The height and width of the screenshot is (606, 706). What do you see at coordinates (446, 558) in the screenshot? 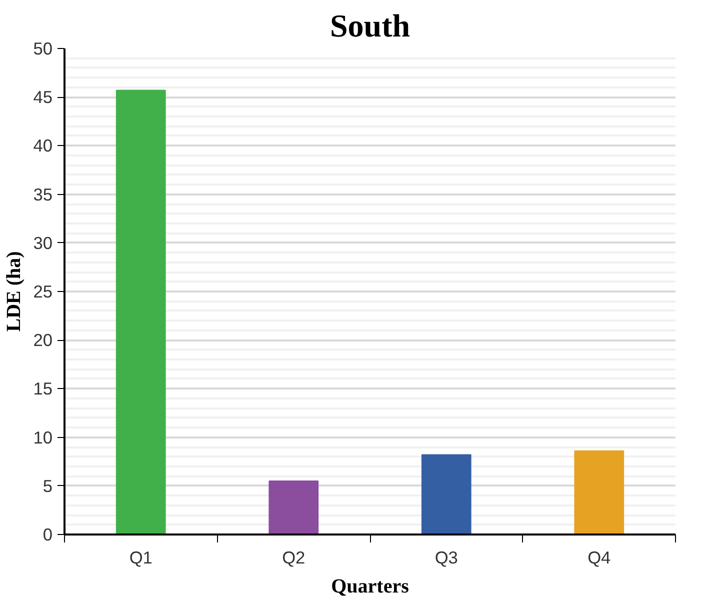
I see `x-tick-label: Q3` at bounding box center [446, 558].